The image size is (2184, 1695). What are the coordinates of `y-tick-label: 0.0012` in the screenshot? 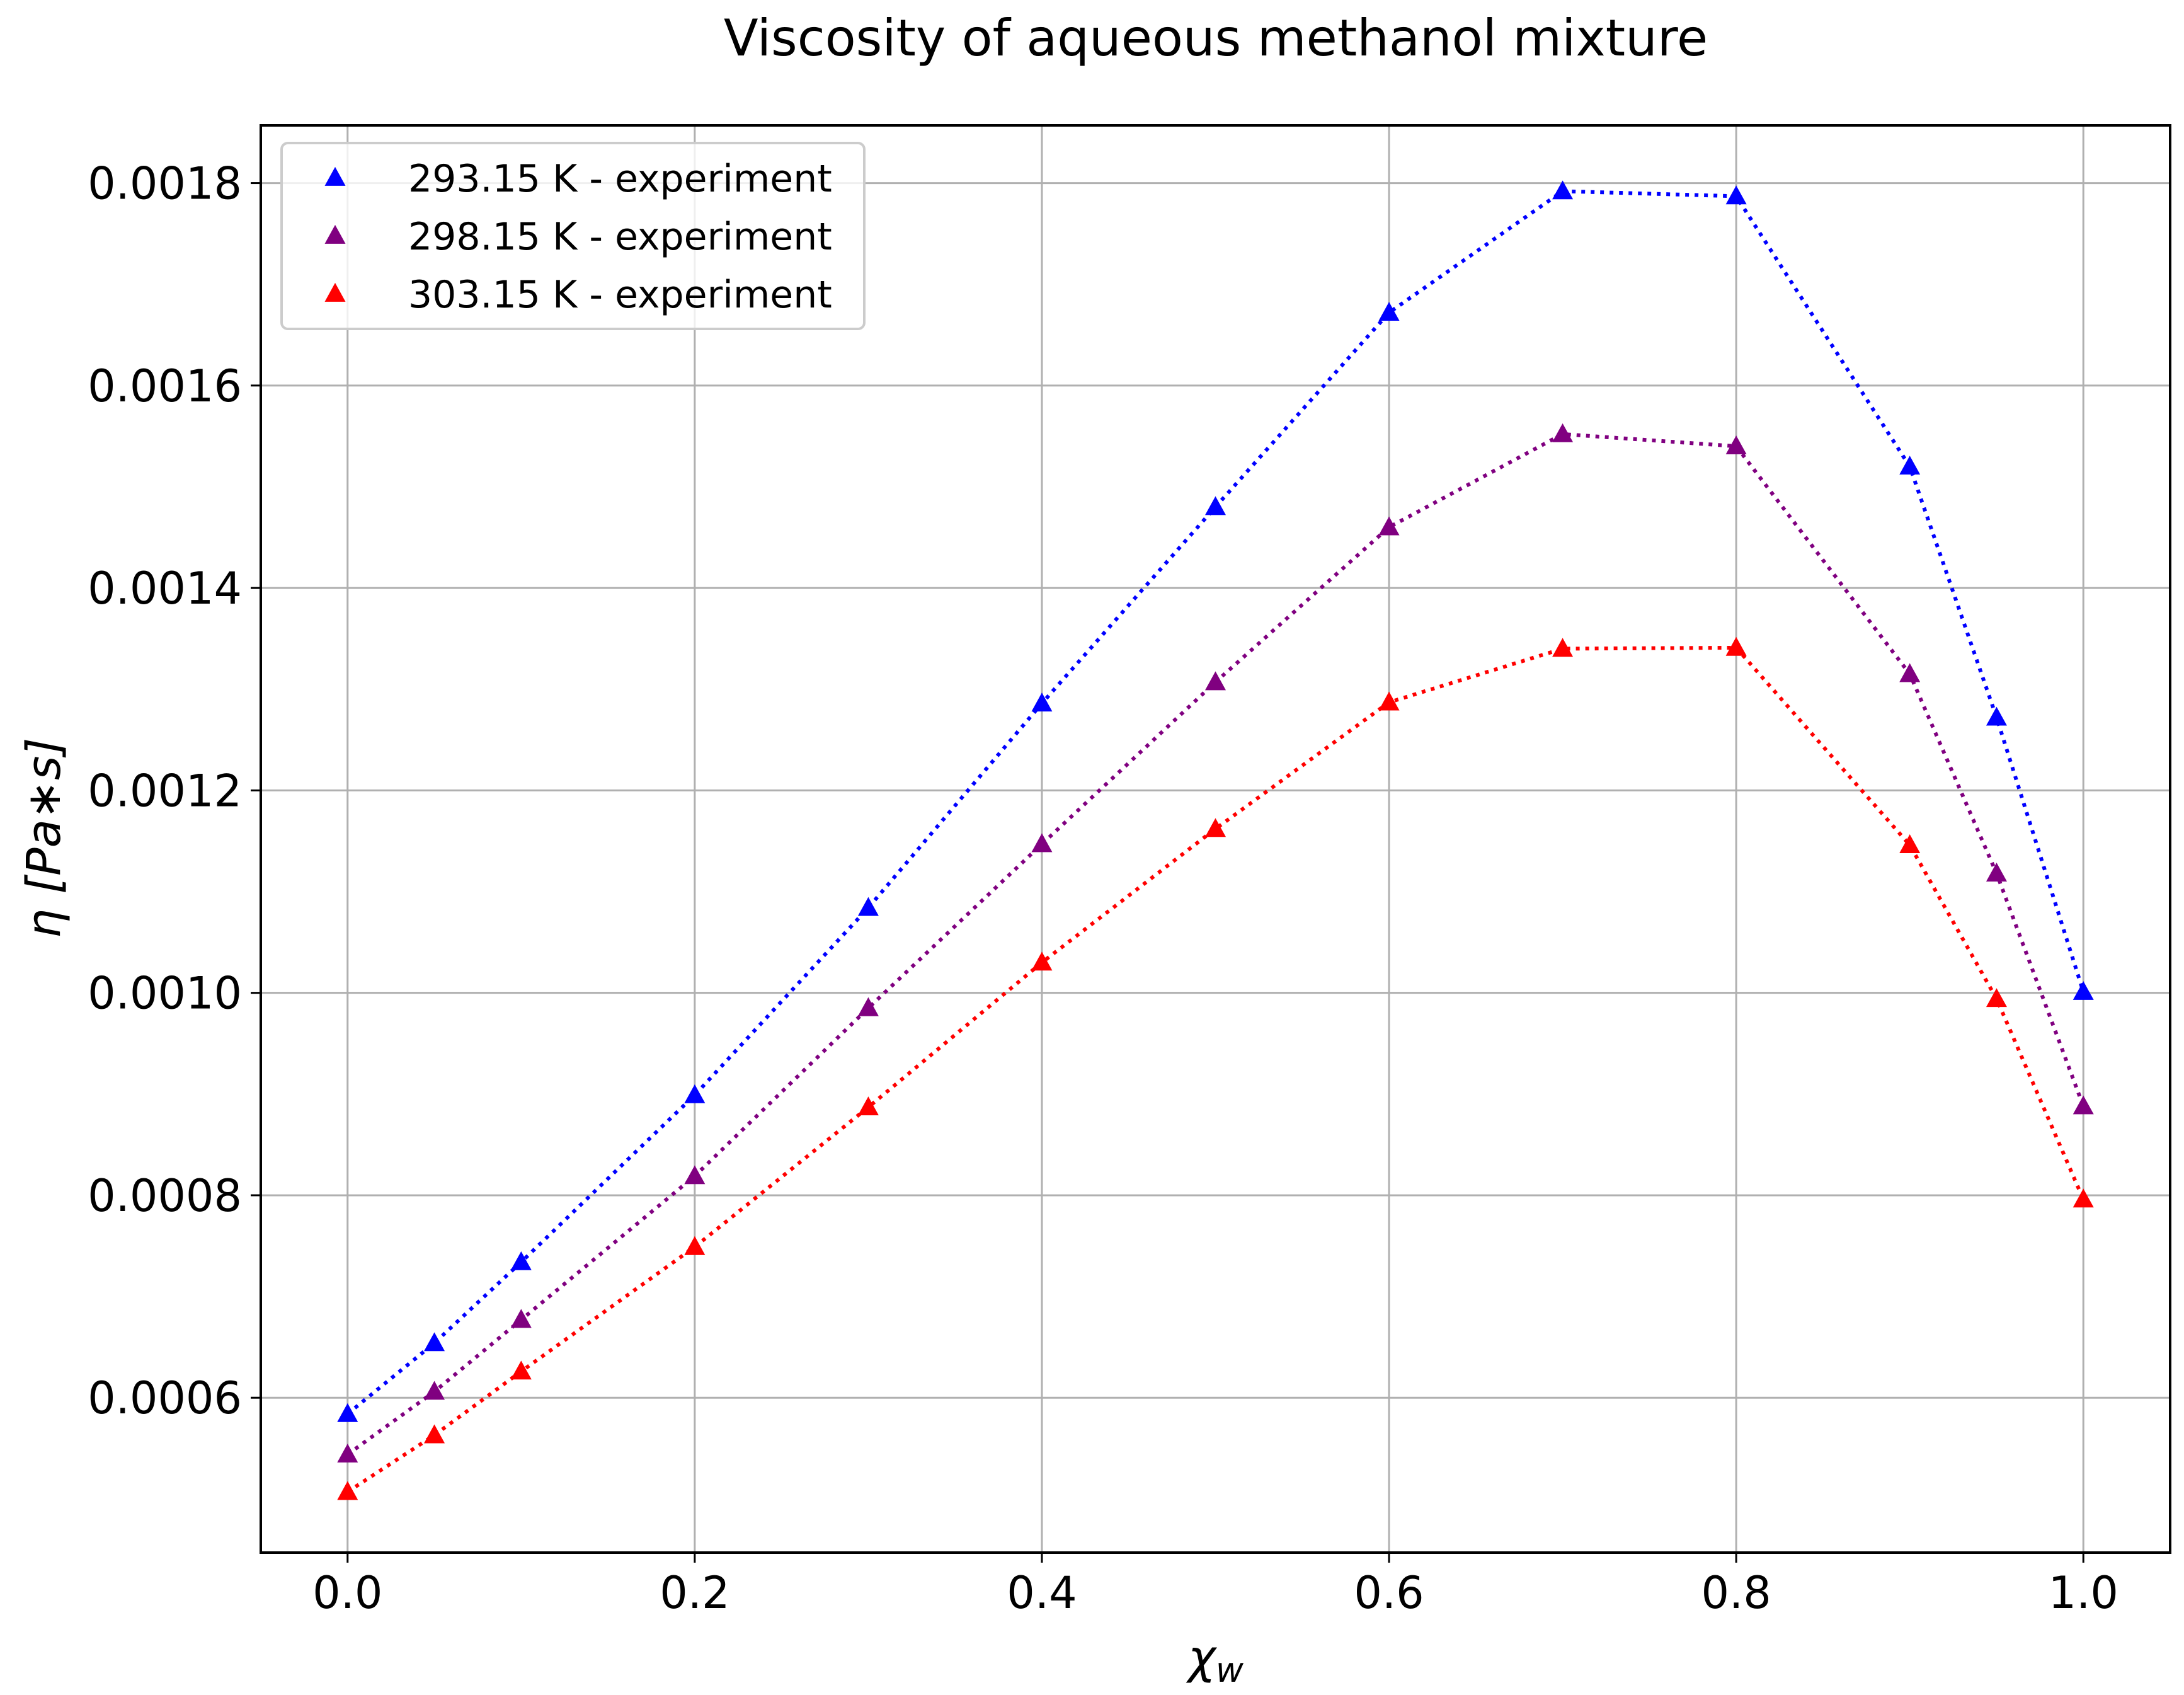 It's located at (165, 791).